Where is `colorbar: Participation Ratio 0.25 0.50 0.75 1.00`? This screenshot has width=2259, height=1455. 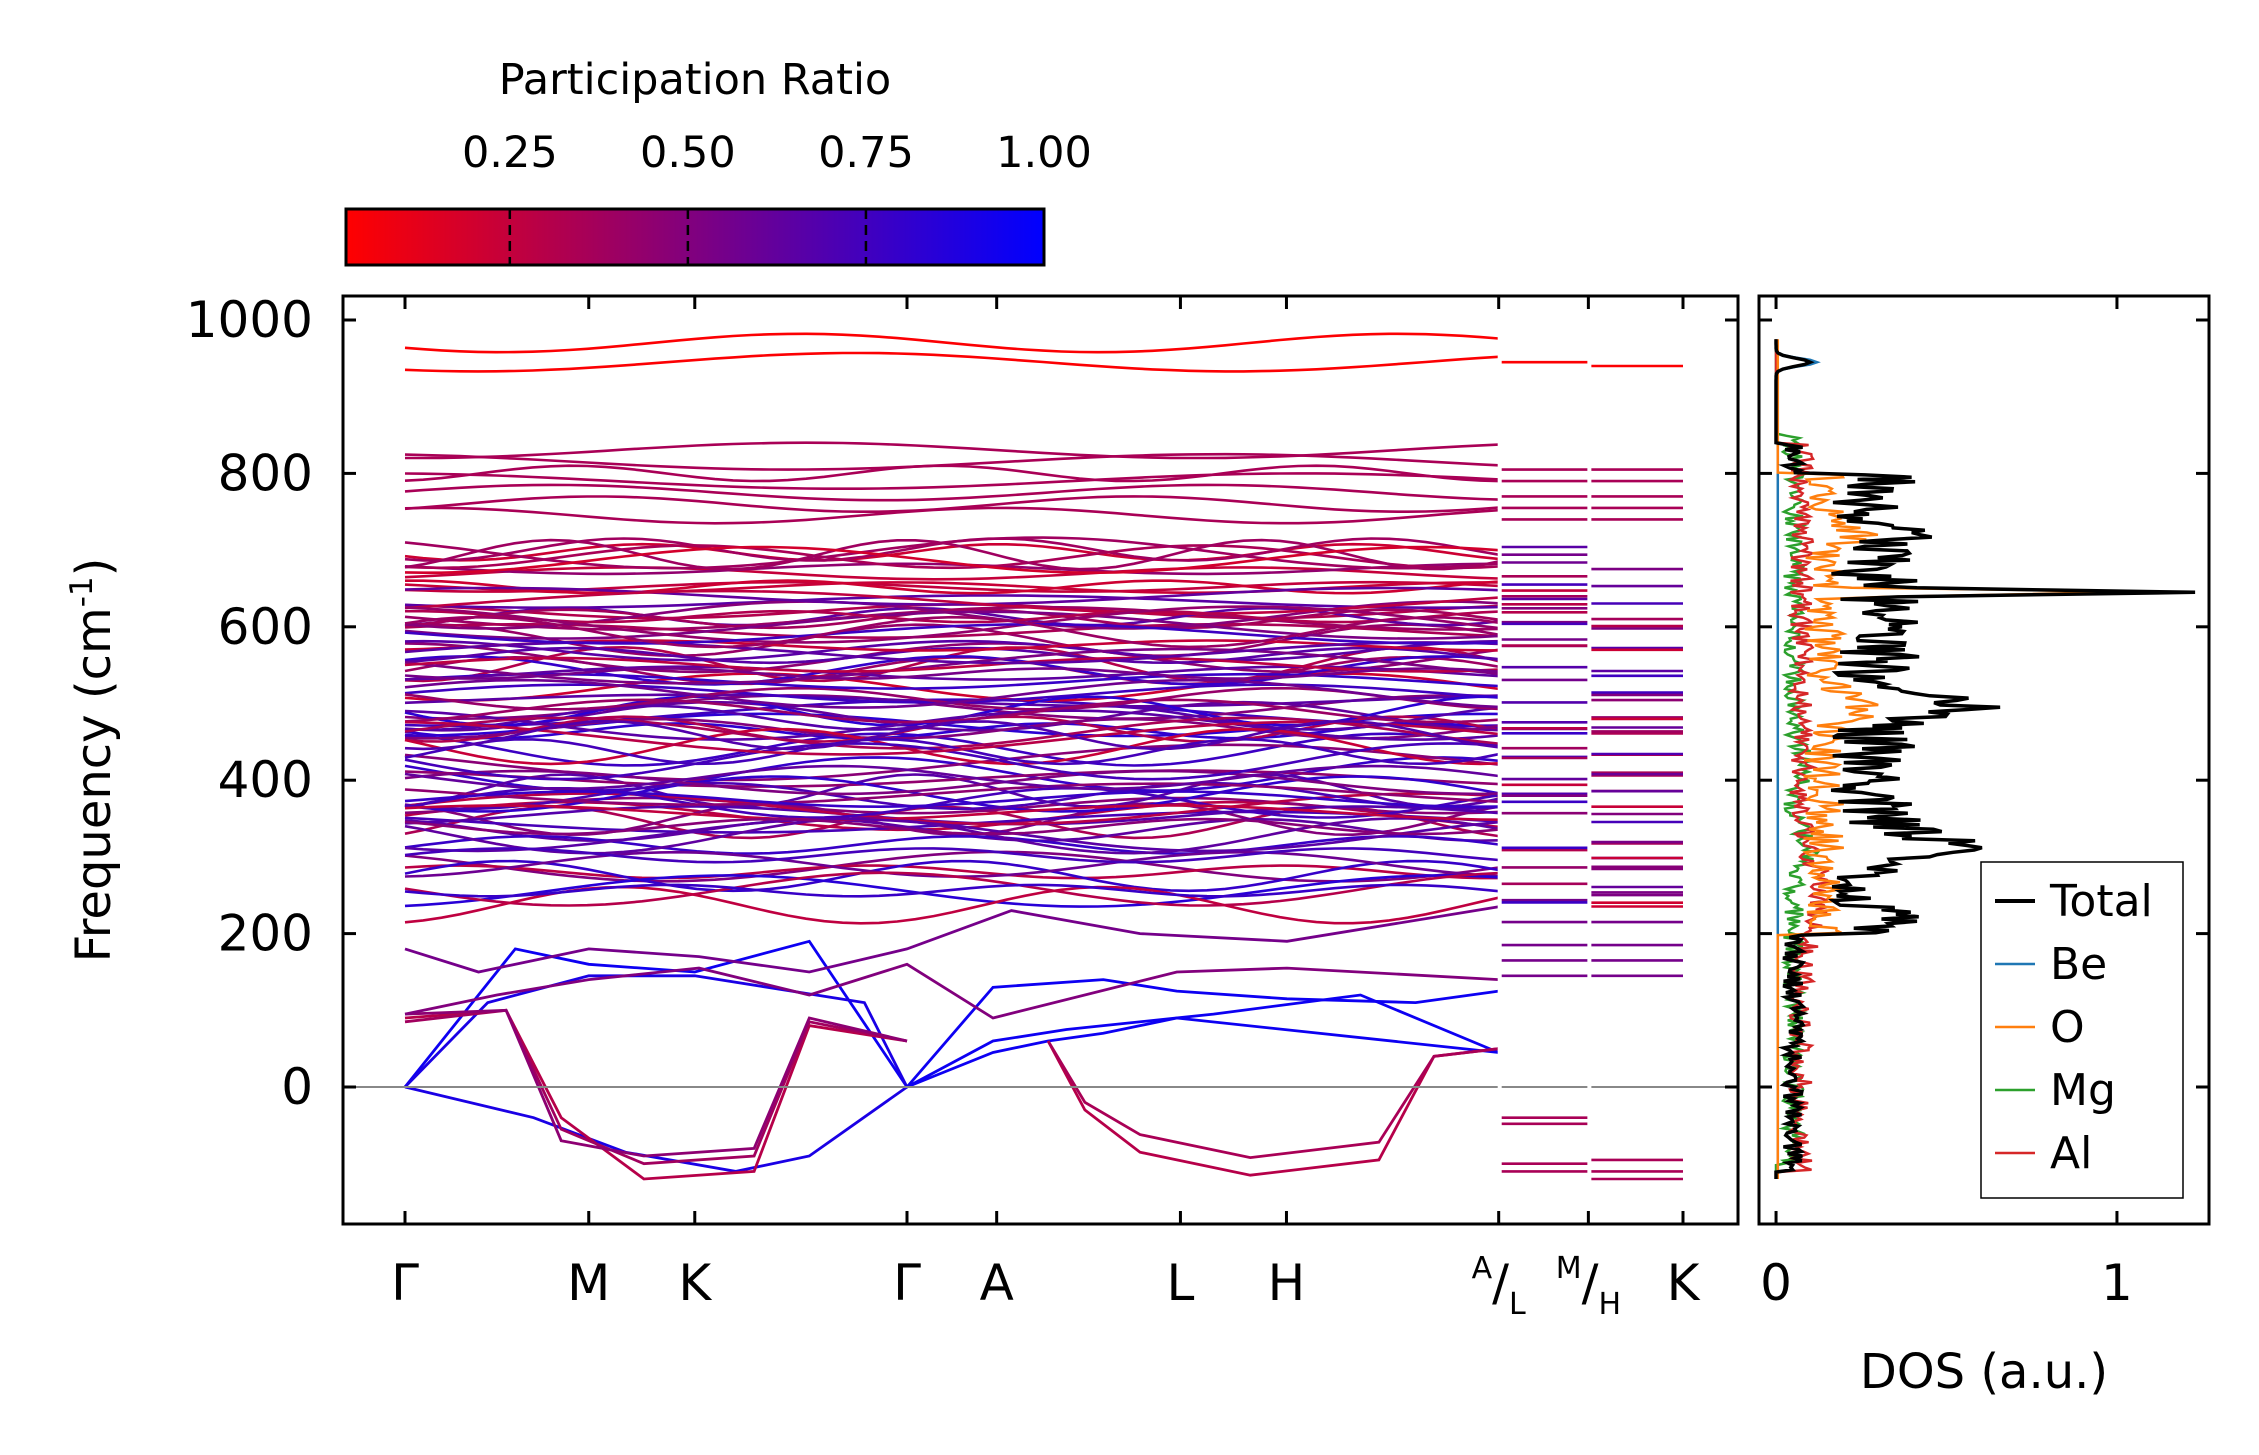
colorbar: Participation Ratio 0.25 0.50 0.75 1.00 is located at coordinates (718, 161).